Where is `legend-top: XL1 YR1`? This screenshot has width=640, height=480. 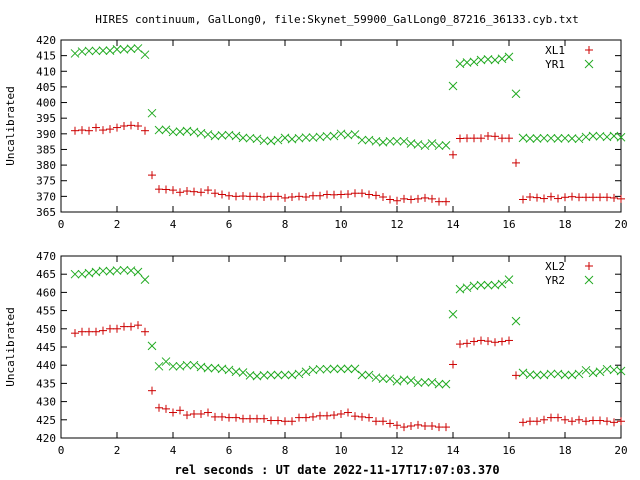 legend-top: XL1 YR1 is located at coordinates (569, 57).